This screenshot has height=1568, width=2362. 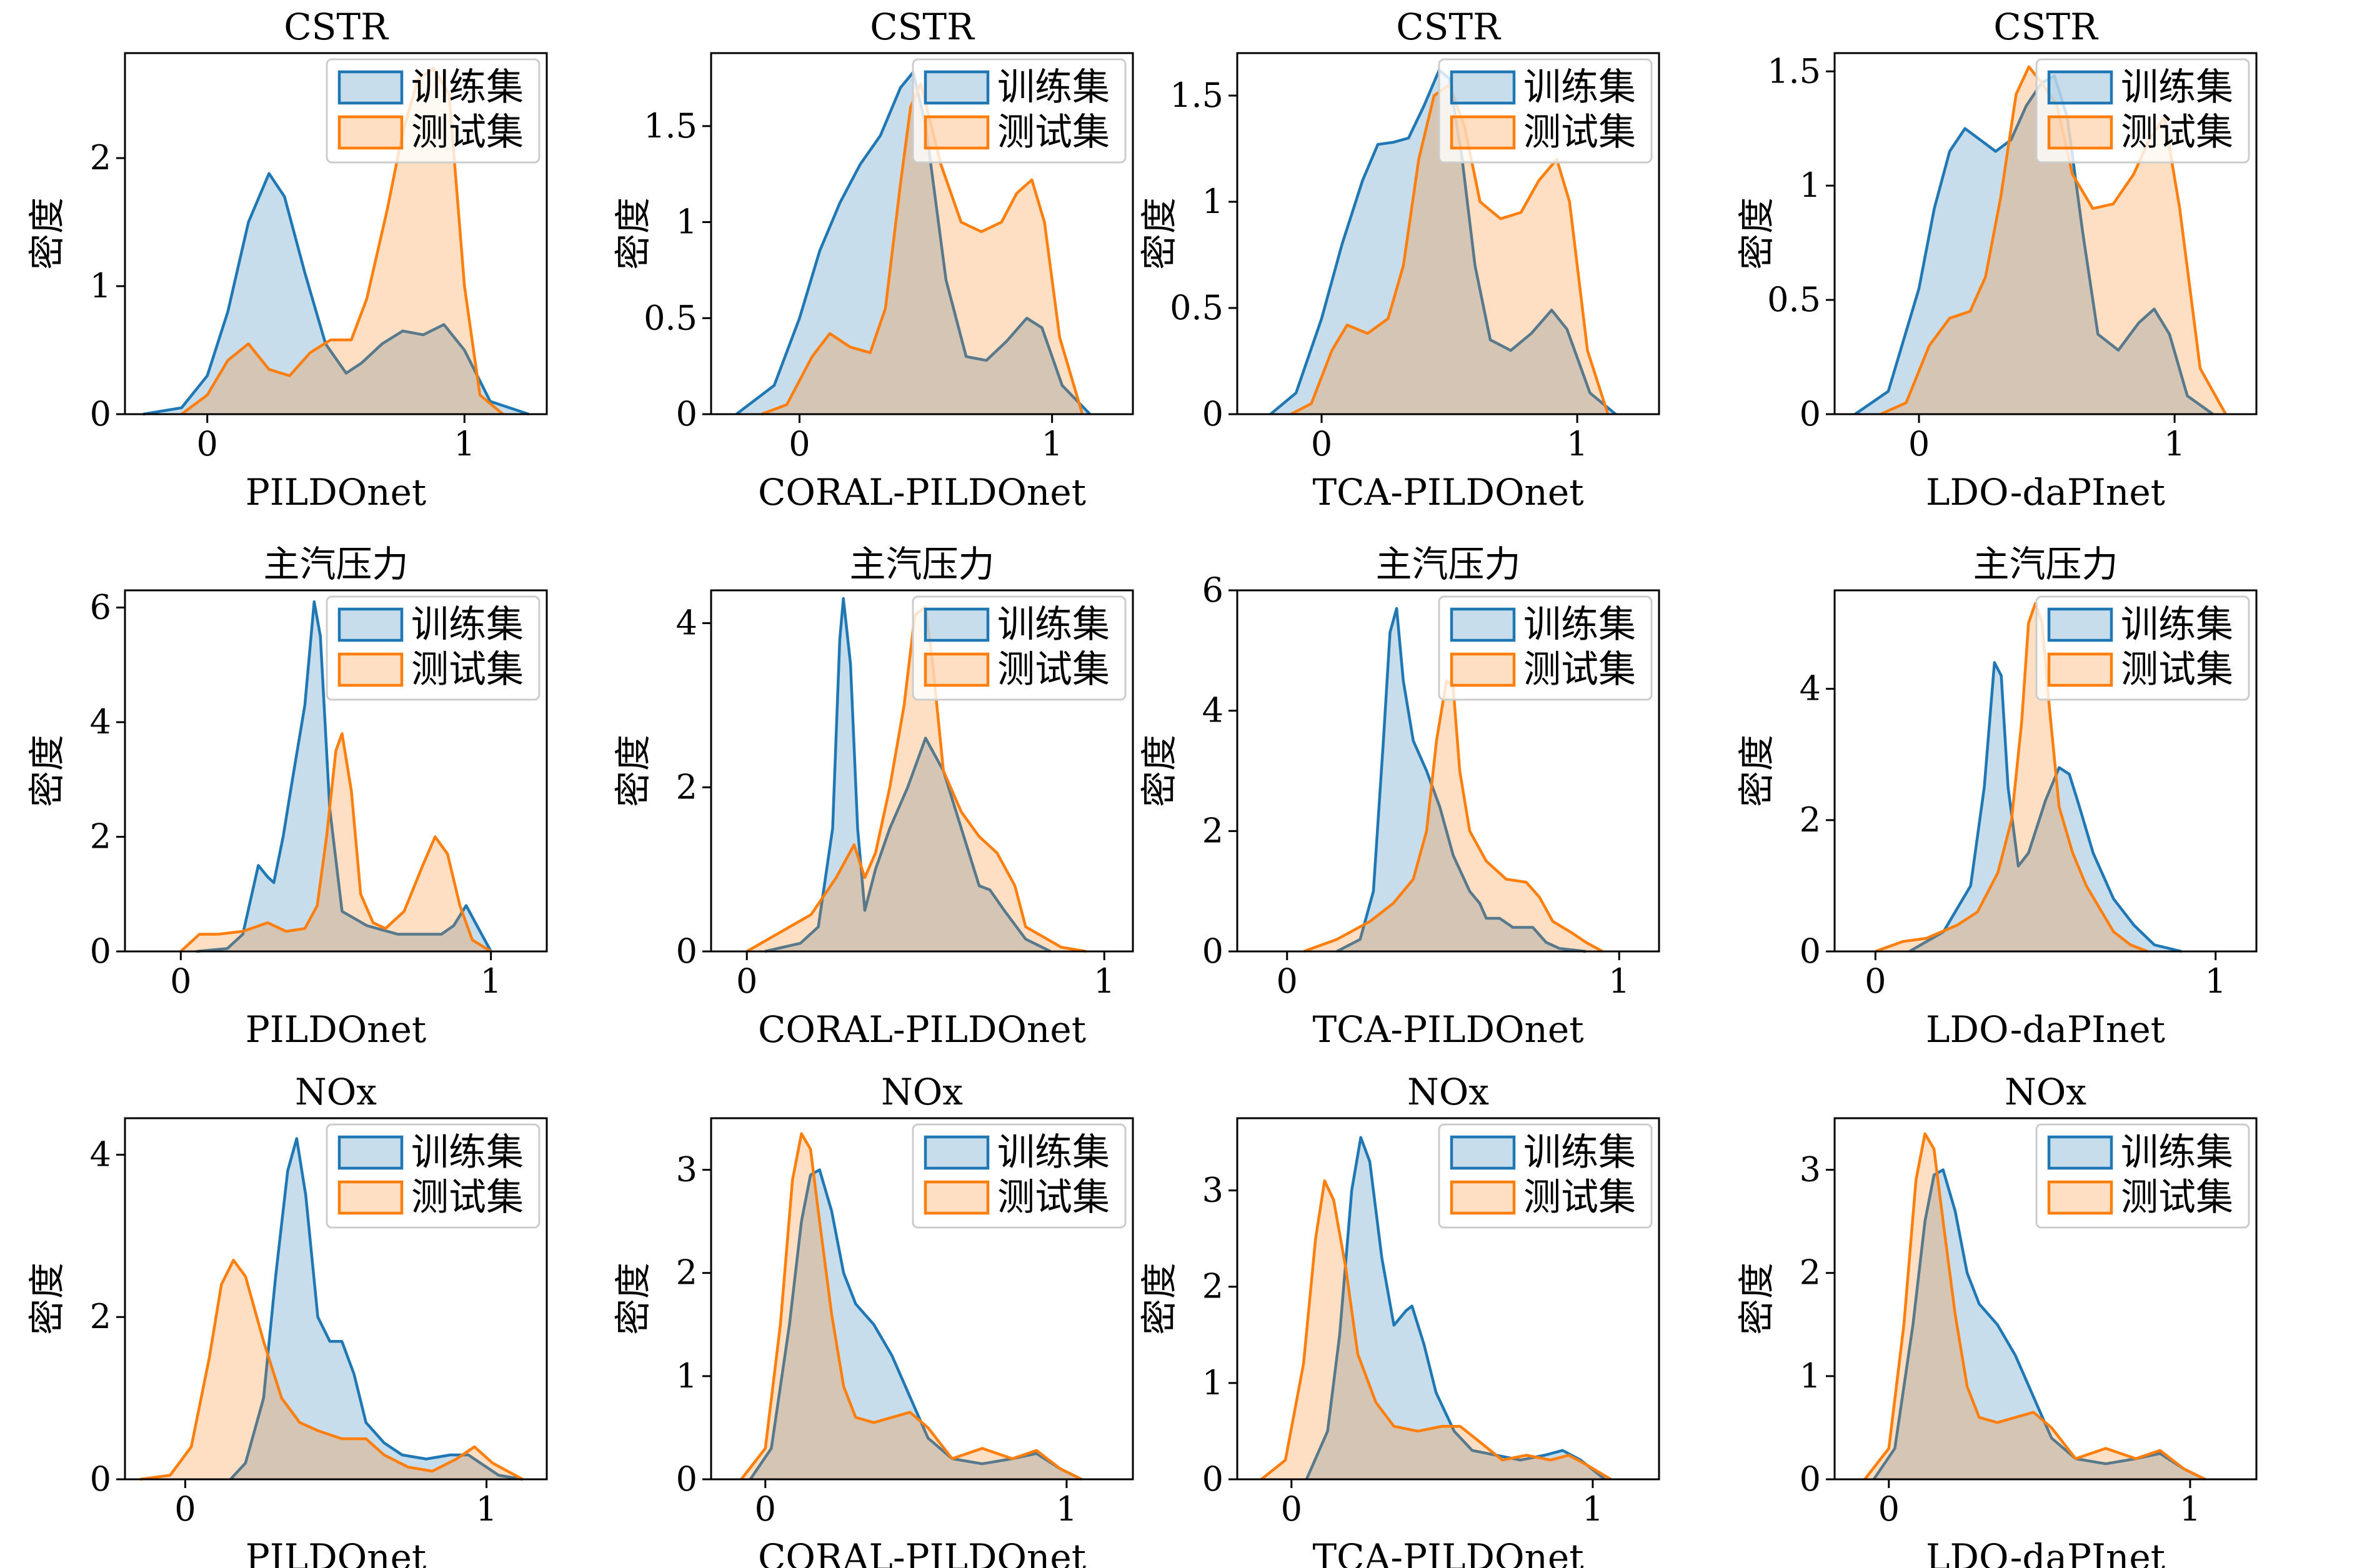 What do you see at coordinates (670, 126) in the screenshot?
I see `y-tick-label: 1.5` at bounding box center [670, 126].